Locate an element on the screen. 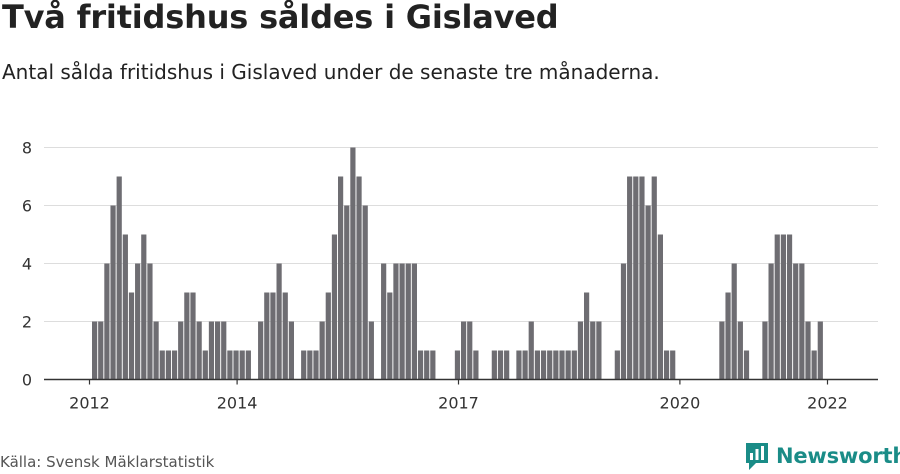 Image resolution: width=900 pixels, height=474 pixels. brand-name: Newsworthy is located at coordinates (838, 456).